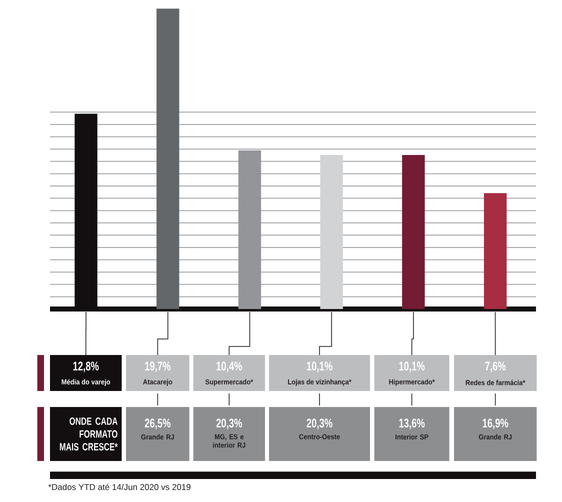 Image resolution: width=562 pixels, height=502 pixels. What do you see at coordinates (412, 424) in the screenshot?
I see `text: 13,6%` at bounding box center [412, 424].